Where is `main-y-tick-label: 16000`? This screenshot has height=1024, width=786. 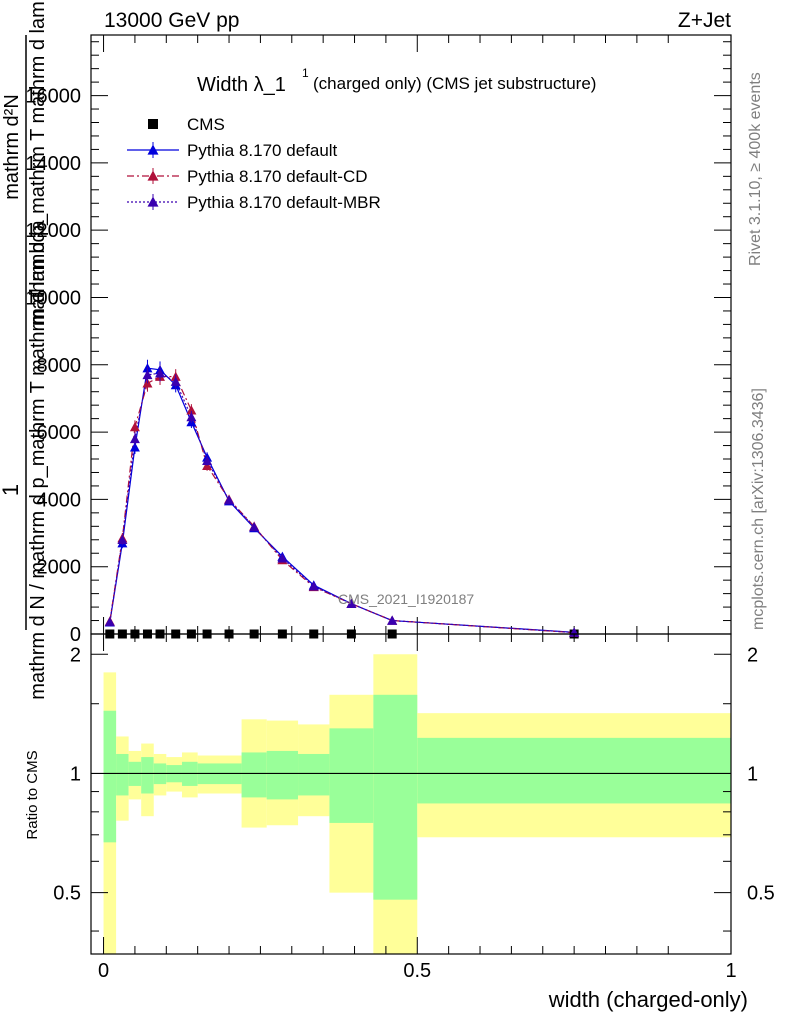
main-y-tick-label: 16000 is located at coordinates (53, 97).